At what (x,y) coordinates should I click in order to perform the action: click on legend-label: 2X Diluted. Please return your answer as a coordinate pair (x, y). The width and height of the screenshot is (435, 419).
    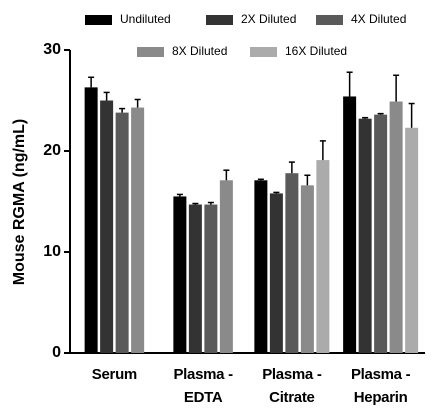
    Looking at the image, I should click on (268, 19).